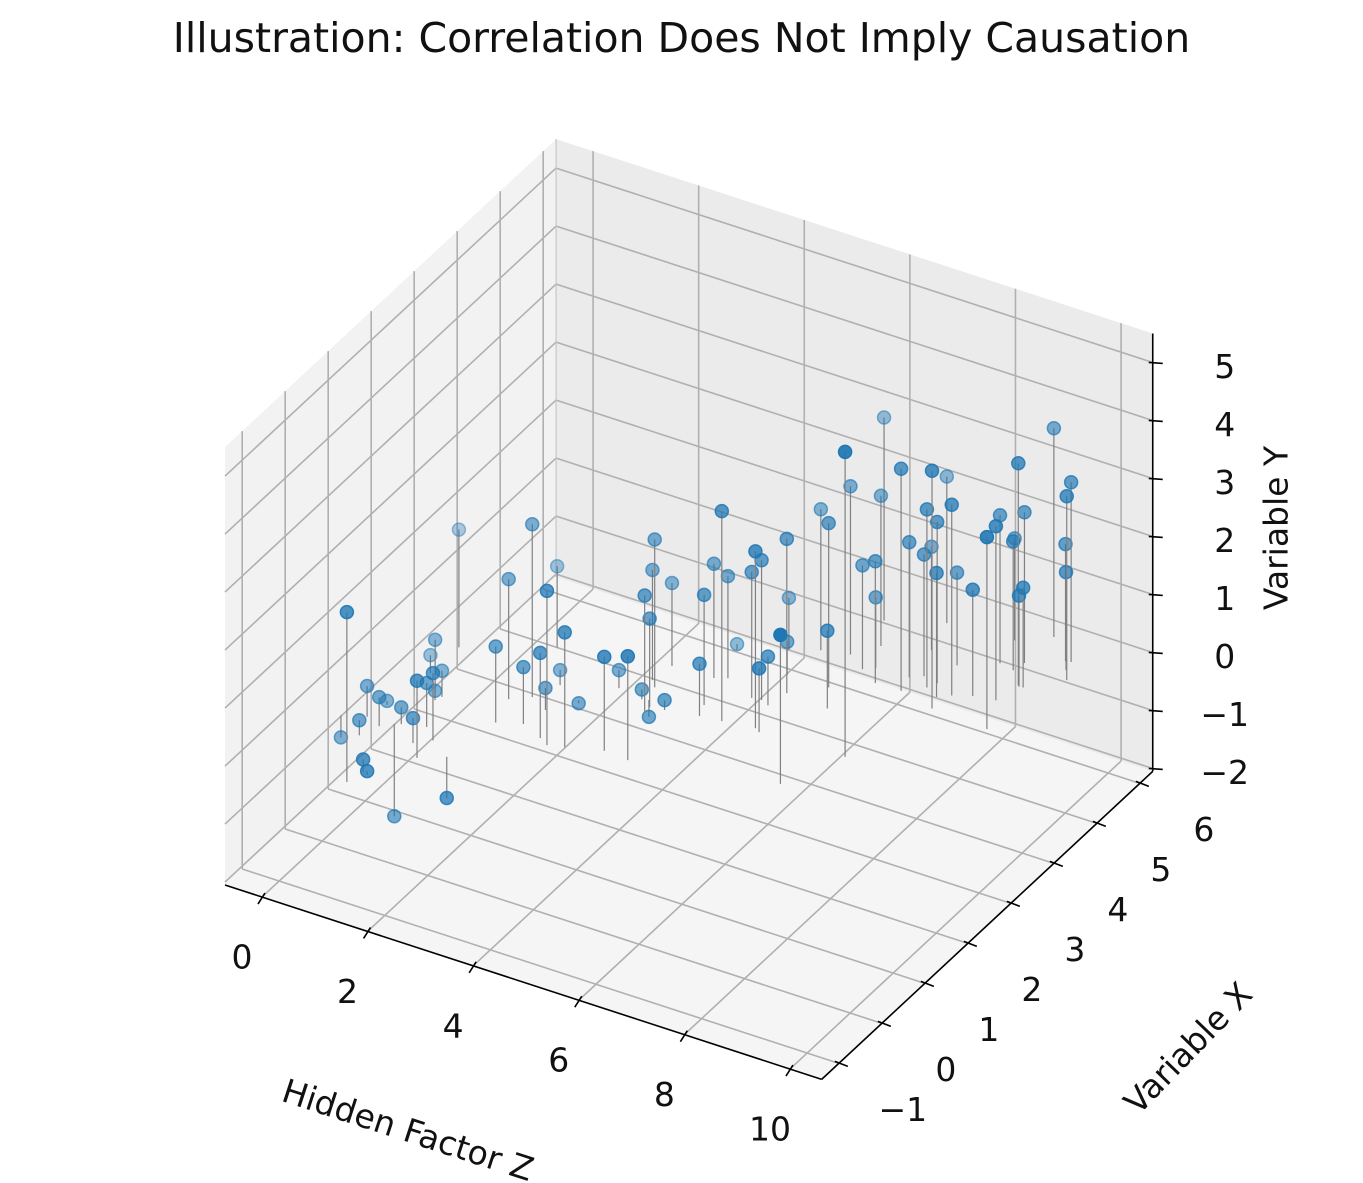 The width and height of the screenshot is (1363, 1183). What do you see at coordinates (1074, 949) in the screenshot?
I see `x-tick-label: 3` at bounding box center [1074, 949].